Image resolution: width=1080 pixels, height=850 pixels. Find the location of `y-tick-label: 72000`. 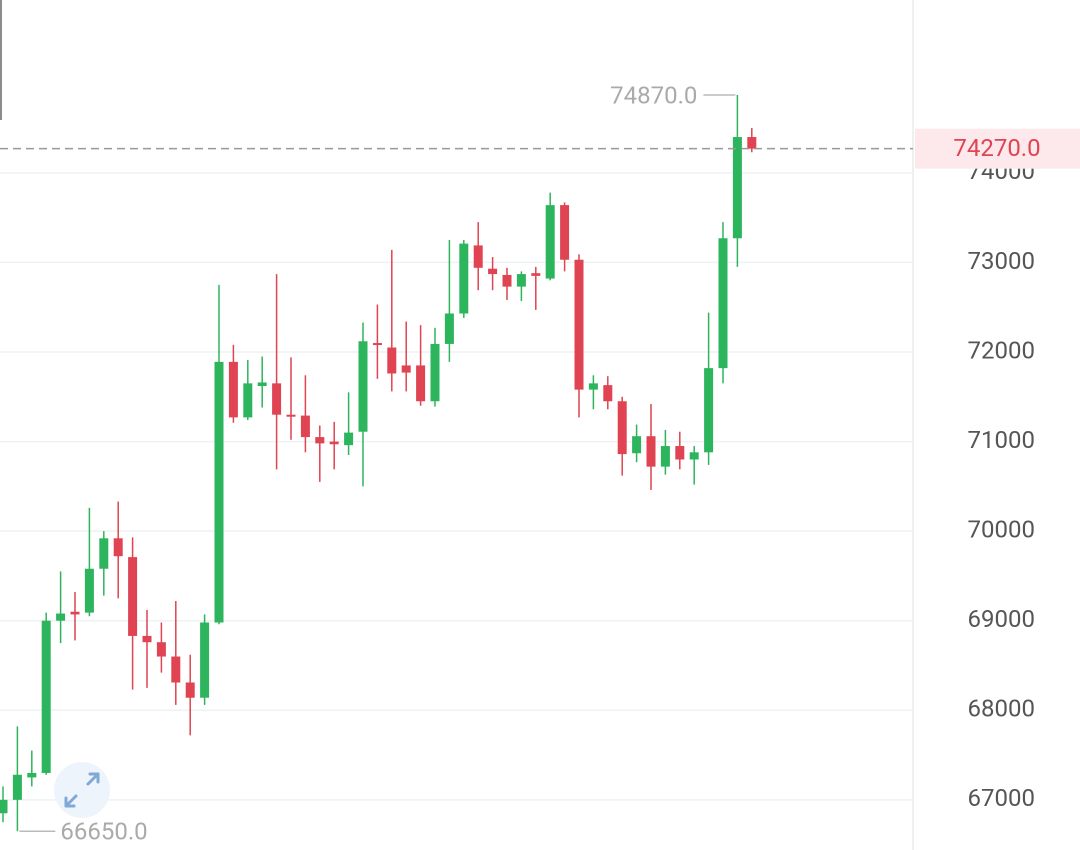

y-tick-label: 72000 is located at coordinates (1001, 350).